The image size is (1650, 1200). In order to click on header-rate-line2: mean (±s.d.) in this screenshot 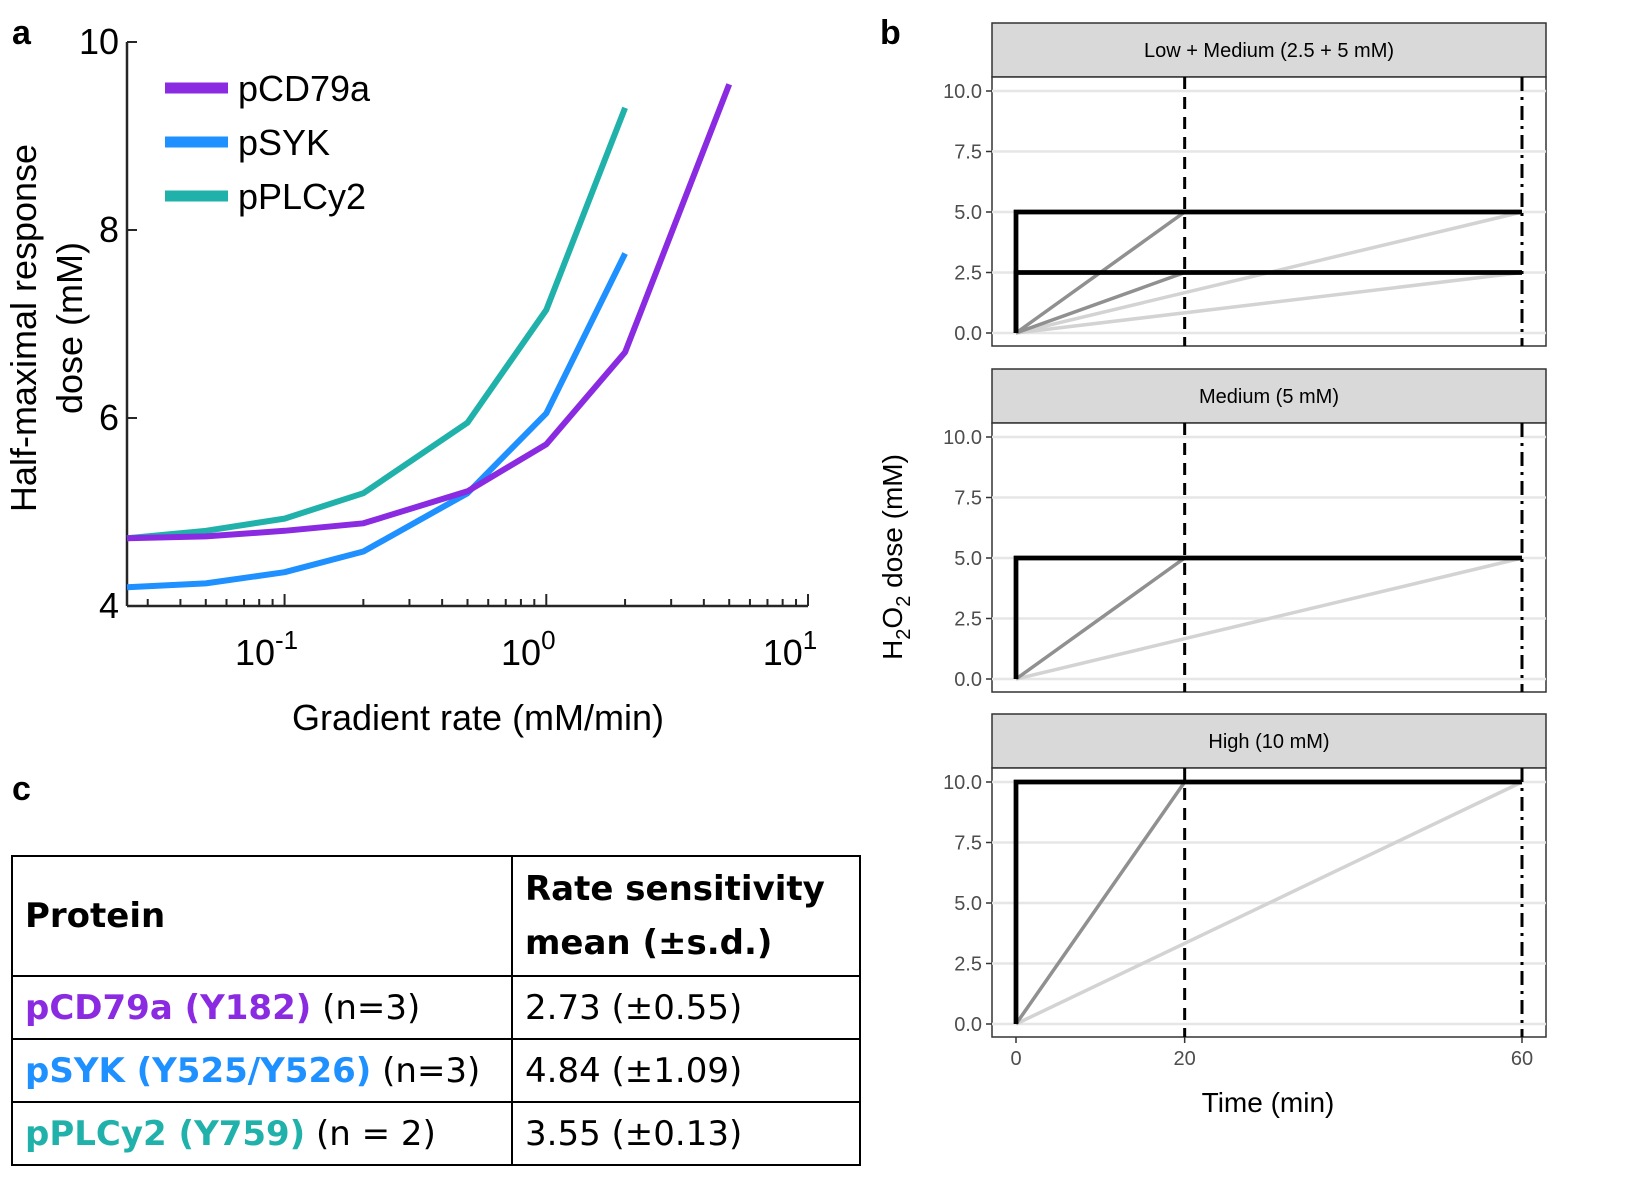, I will do `click(649, 943)`.